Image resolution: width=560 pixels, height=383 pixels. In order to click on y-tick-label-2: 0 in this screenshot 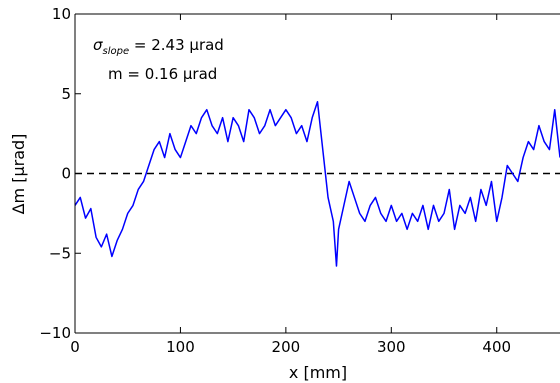, I will do `click(66, 174)`.